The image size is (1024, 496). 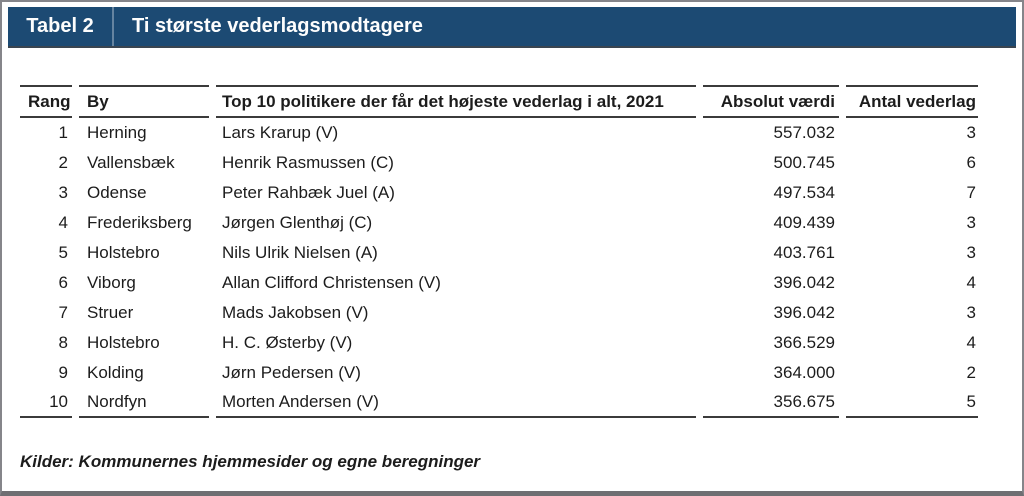 I want to click on cell-absolut: 356.675, so click(x=771, y=403).